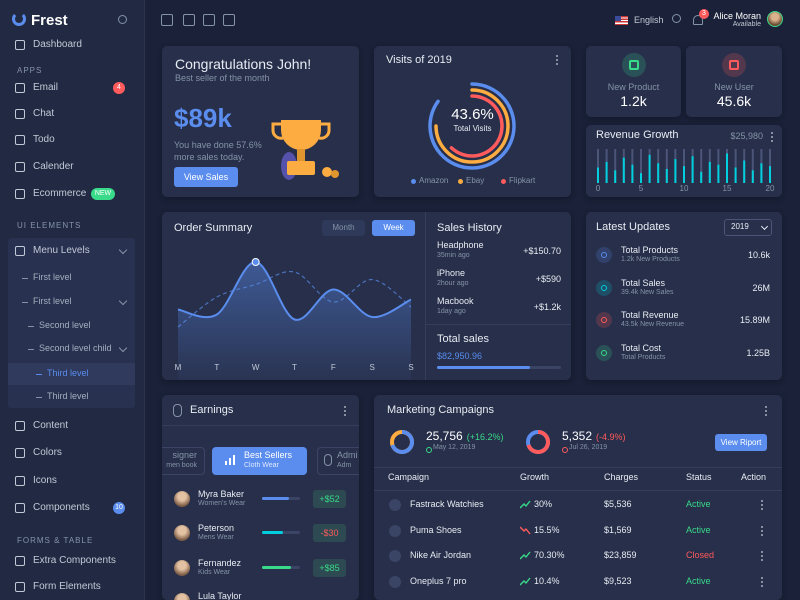  I want to click on collapse-toggle, so click(122, 19).